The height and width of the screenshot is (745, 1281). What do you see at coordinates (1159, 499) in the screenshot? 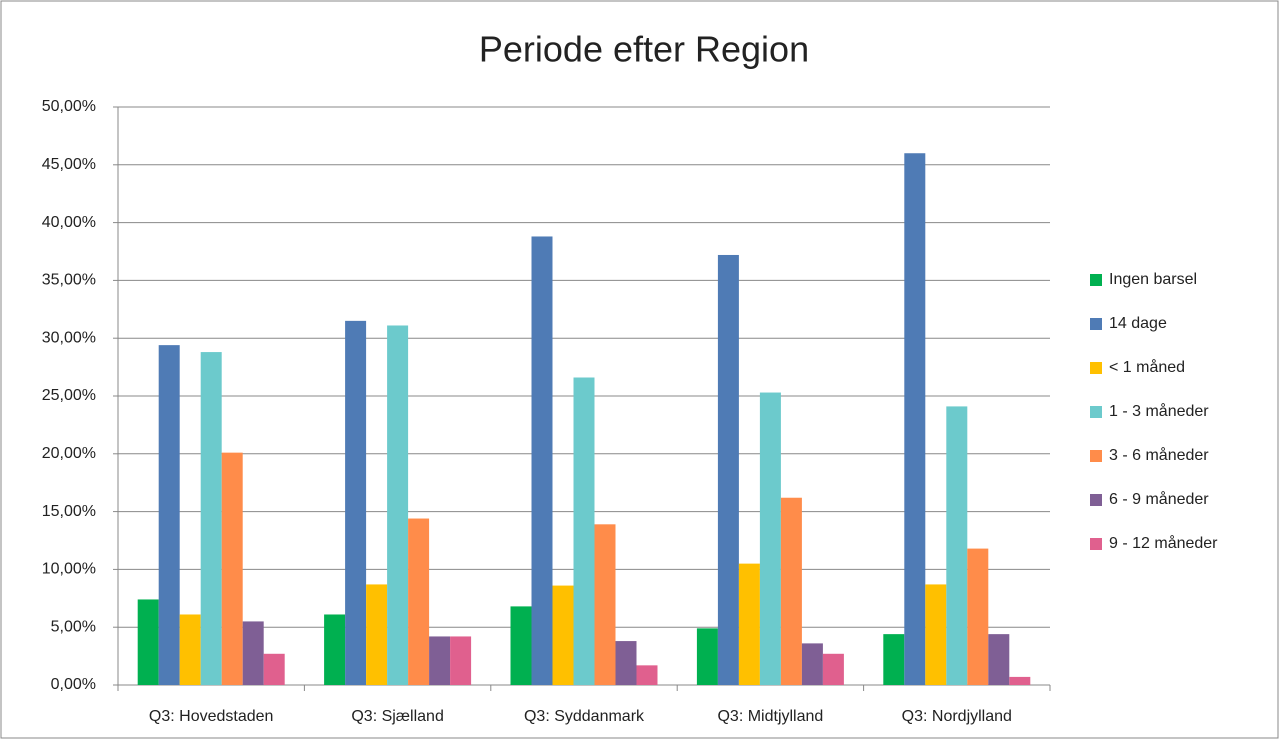
I see `legend-label: 6 - 9 måneder` at bounding box center [1159, 499].